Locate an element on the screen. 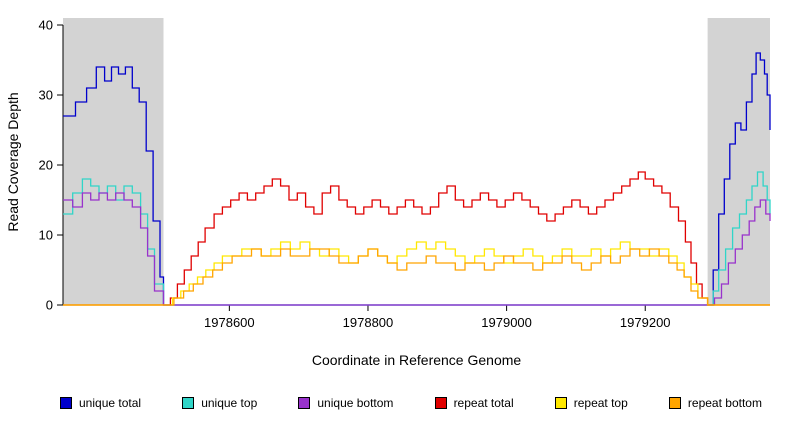 The width and height of the screenshot is (792, 432). y-tick-label: 20 is located at coordinates (46, 165).